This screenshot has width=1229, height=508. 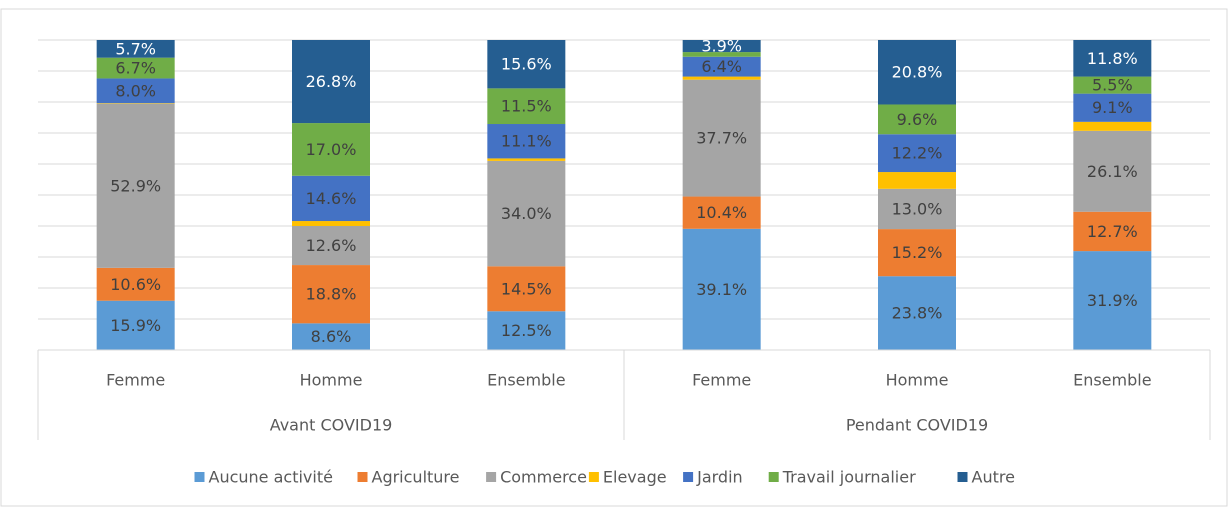 I want to click on data-label: 17.0%, so click(x=331, y=149).